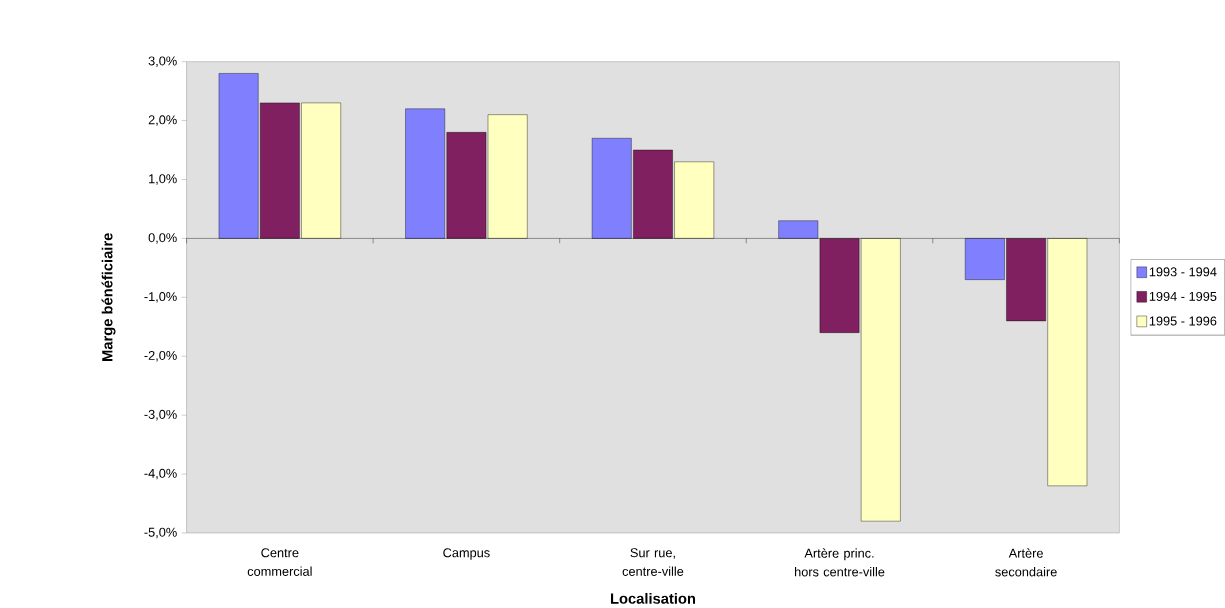 The width and height of the screenshot is (1225, 608). I want to click on x-tick-label: Centre commercial, so click(279, 562).